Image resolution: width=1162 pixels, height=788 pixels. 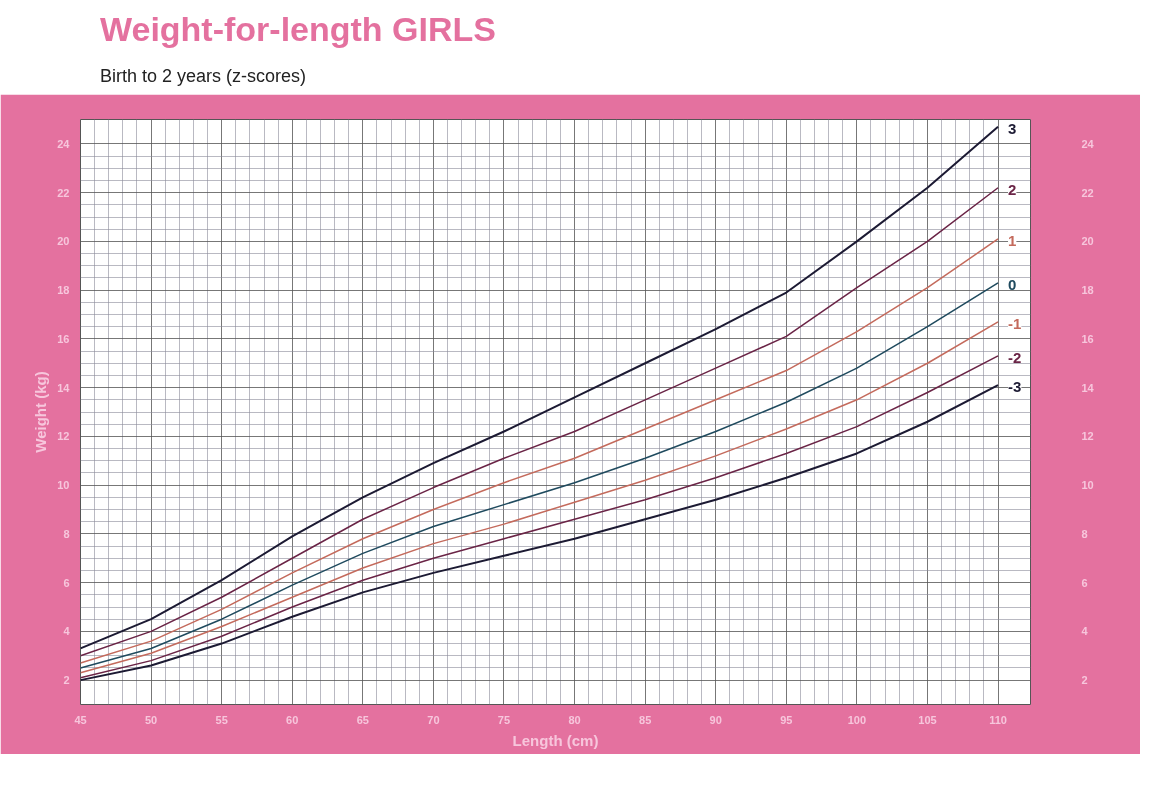 I want to click on y2-tick-label: 8, so click(x=1084, y=534).